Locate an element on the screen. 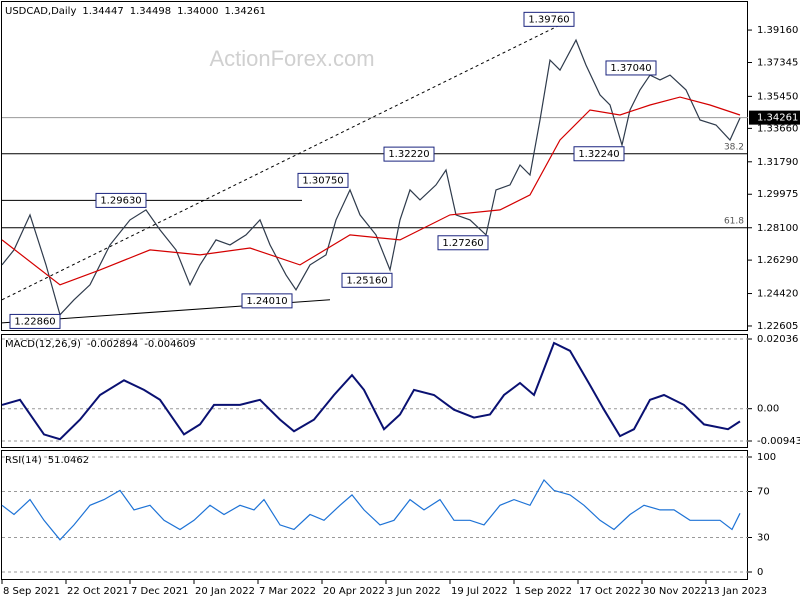 Image resolution: width=800 pixels, height=600 pixels. y-tick-label: 1.37345 is located at coordinates (777, 63).